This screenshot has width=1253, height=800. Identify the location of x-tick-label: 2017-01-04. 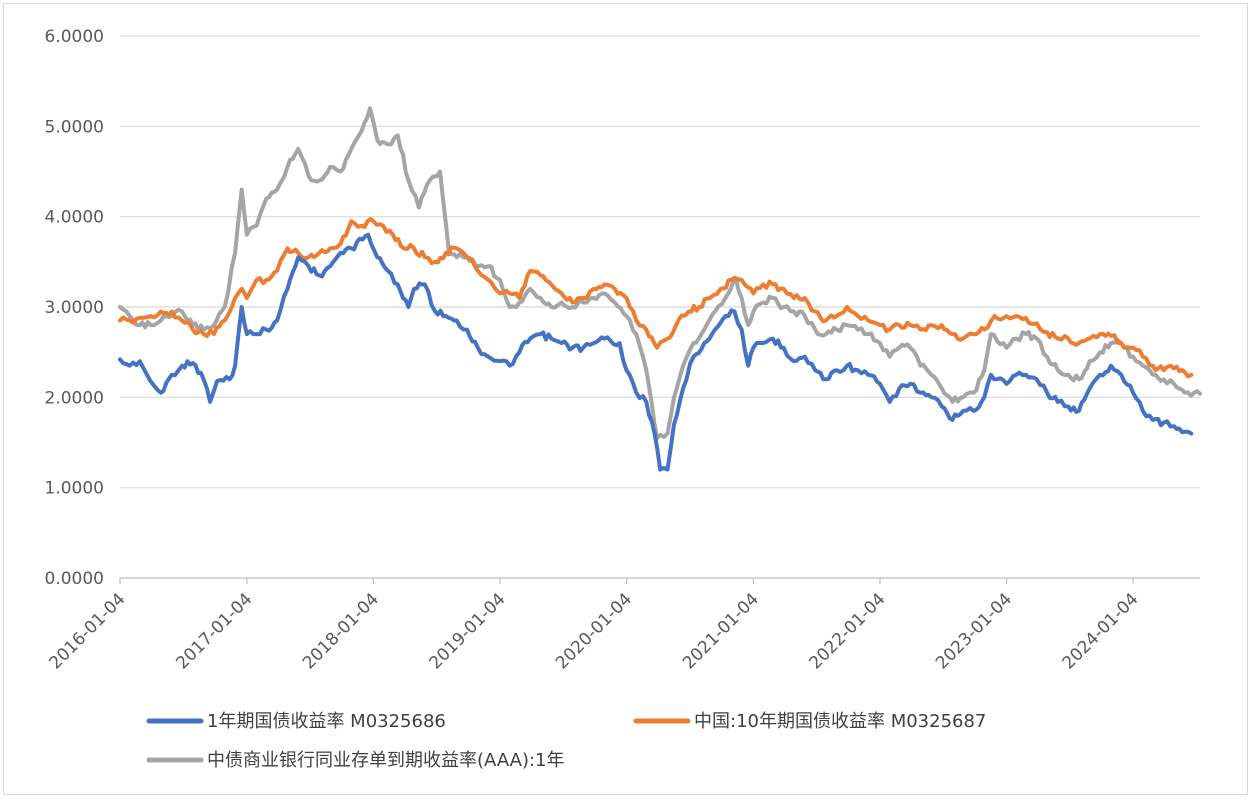
(214, 631).